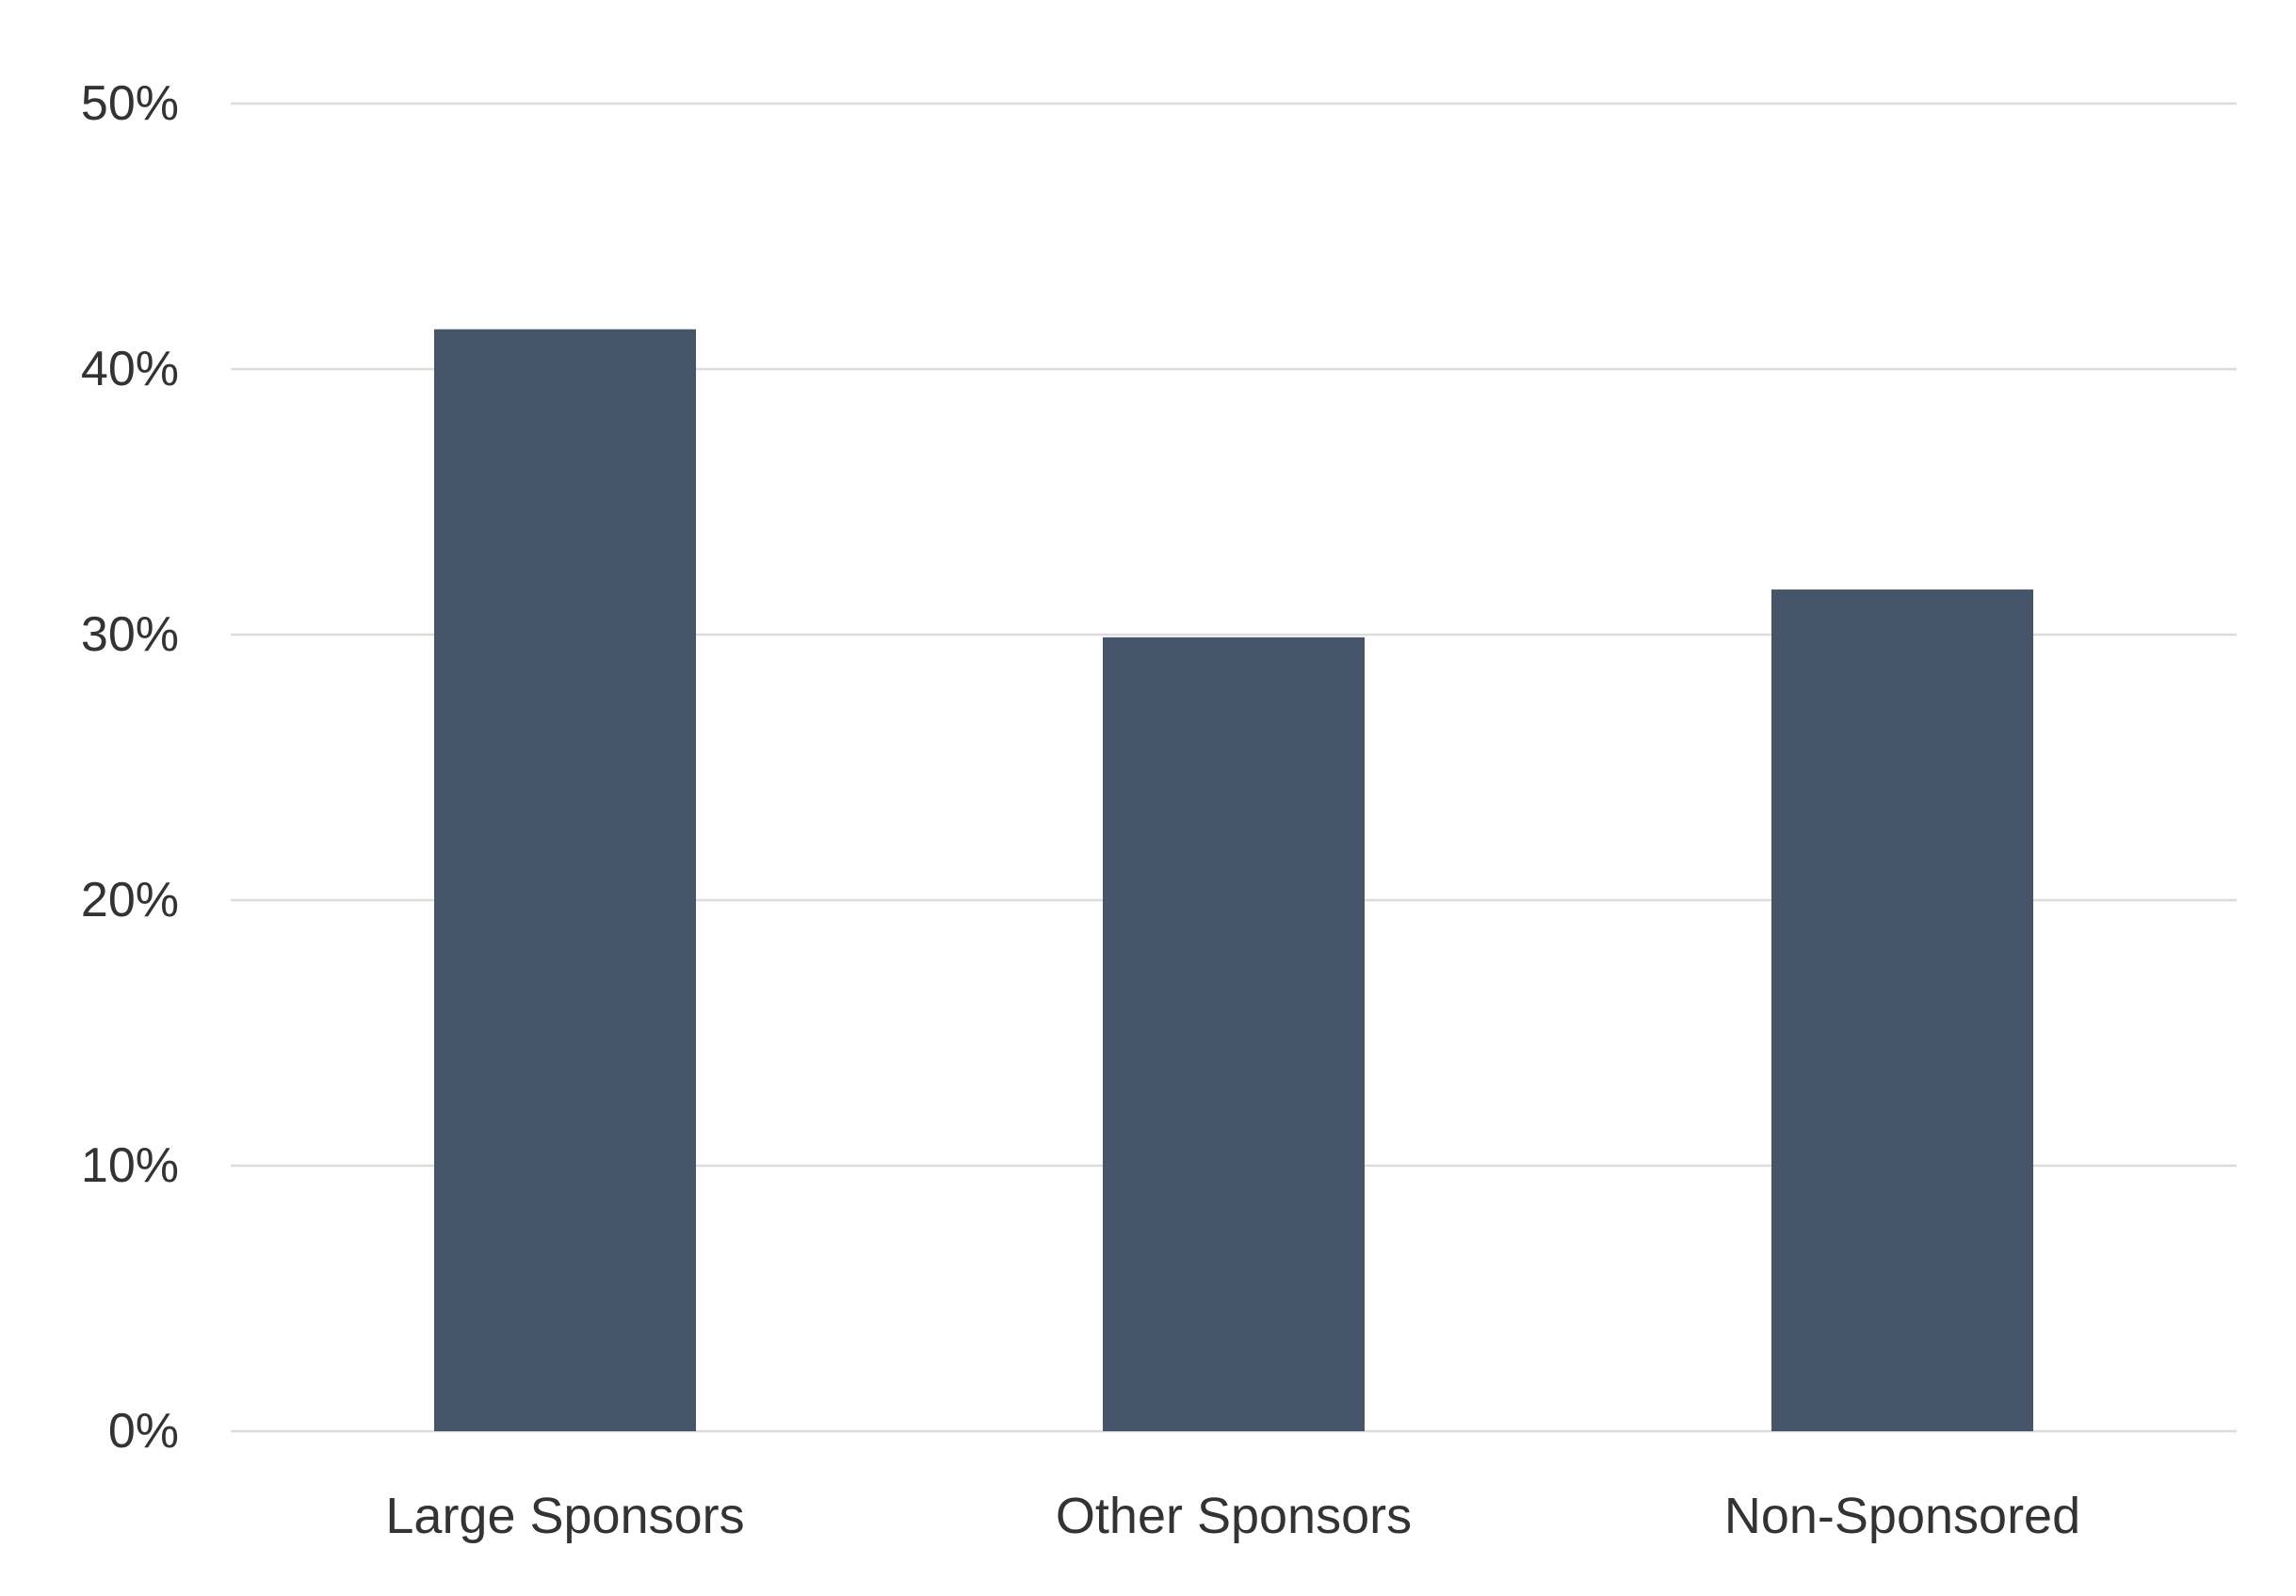  I want to click on bar-large-sponsors, so click(565, 880).